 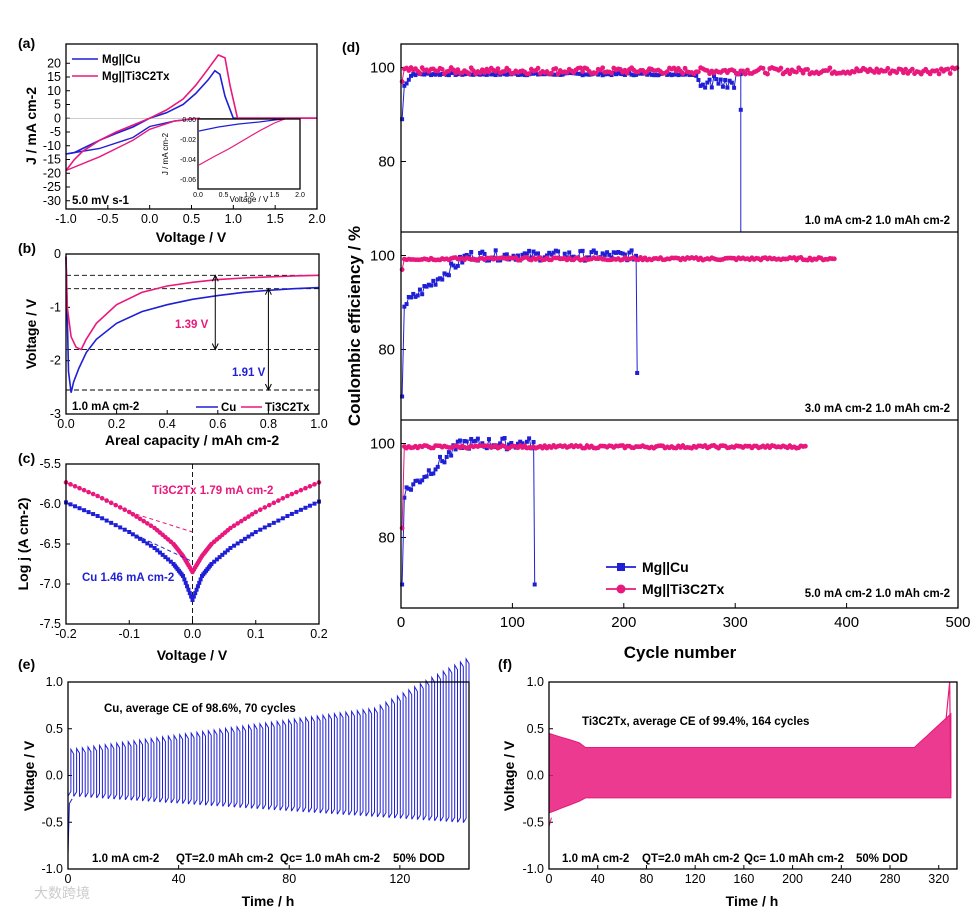 What do you see at coordinates (192, 324) in the screenshot?
I see `series-b-cu` at bounding box center [192, 324].